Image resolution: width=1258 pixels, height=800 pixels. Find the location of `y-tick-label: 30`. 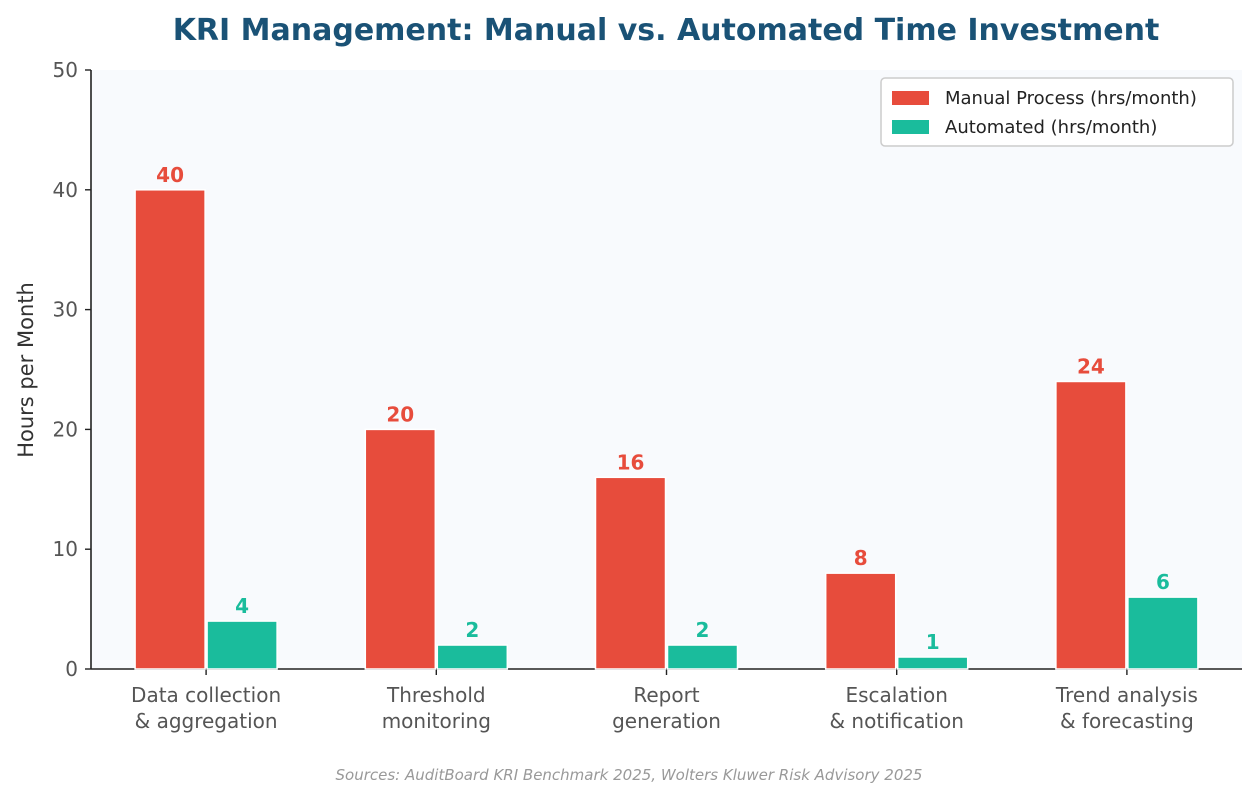

y-tick-label: 30 is located at coordinates (65, 310).